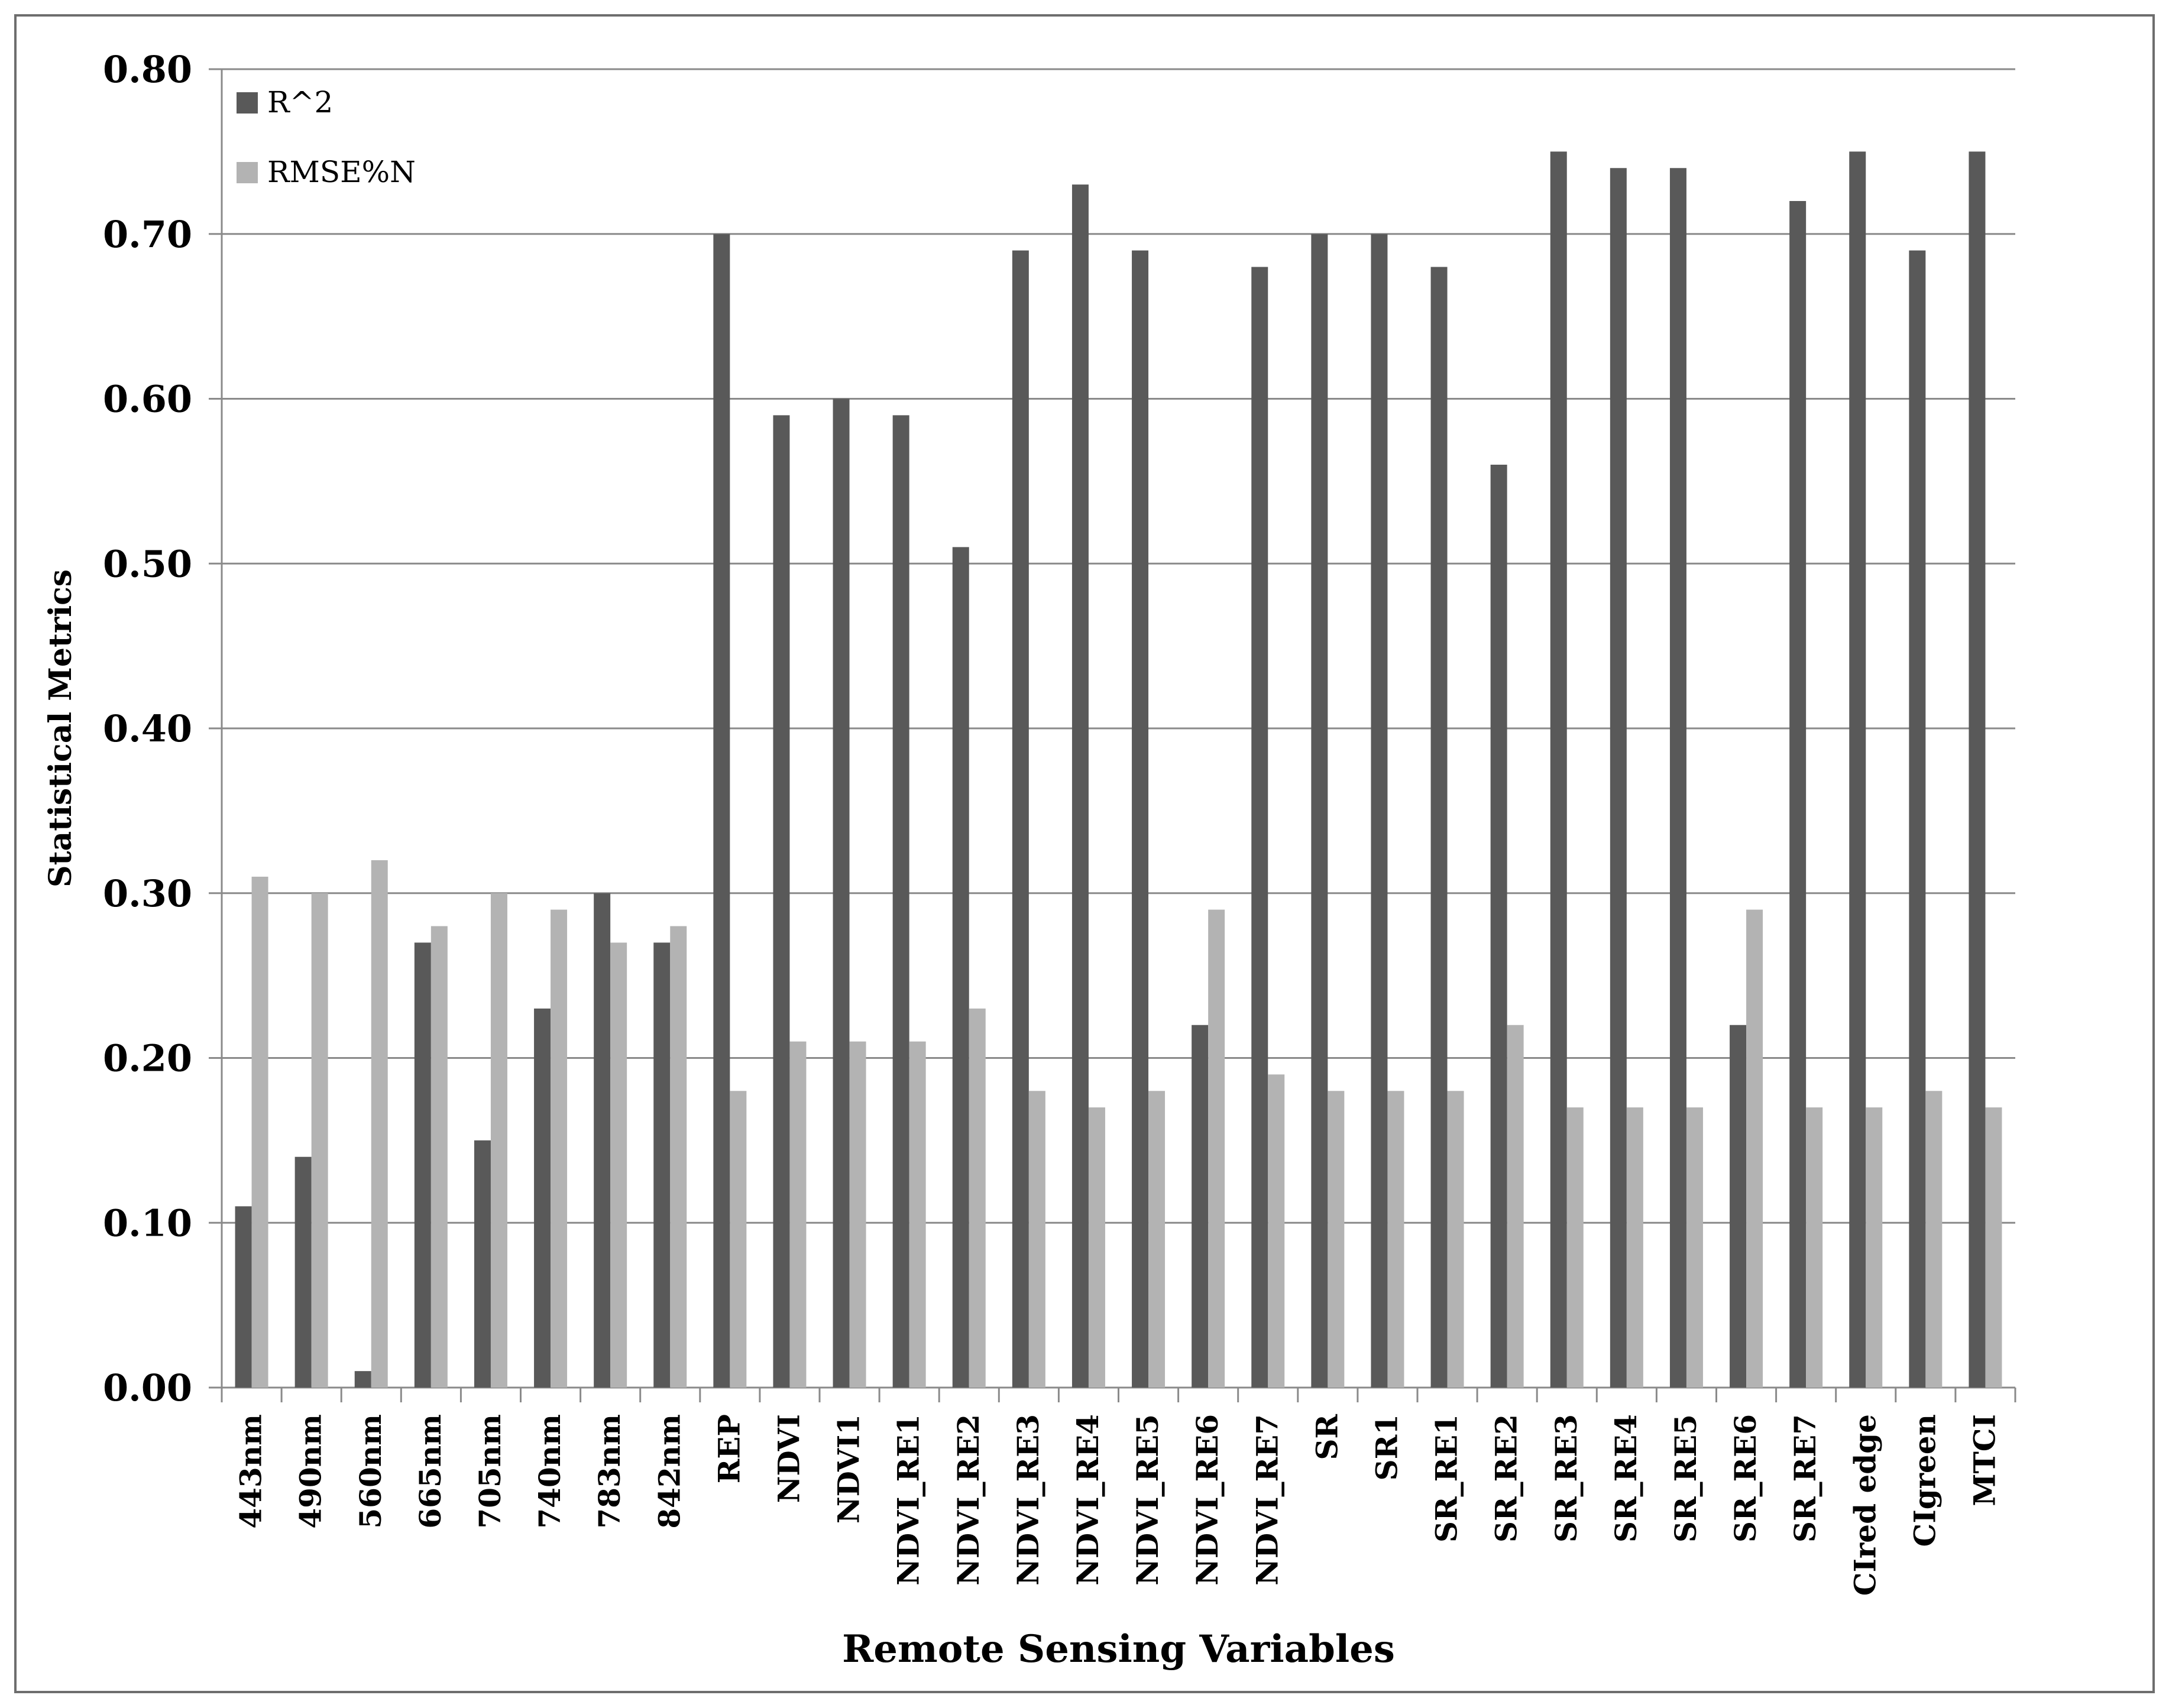 Image resolution: width=2169 pixels, height=1708 pixels. What do you see at coordinates (147, 1058) in the screenshot?
I see `y-tick-label: 0.20` at bounding box center [147, 1058].